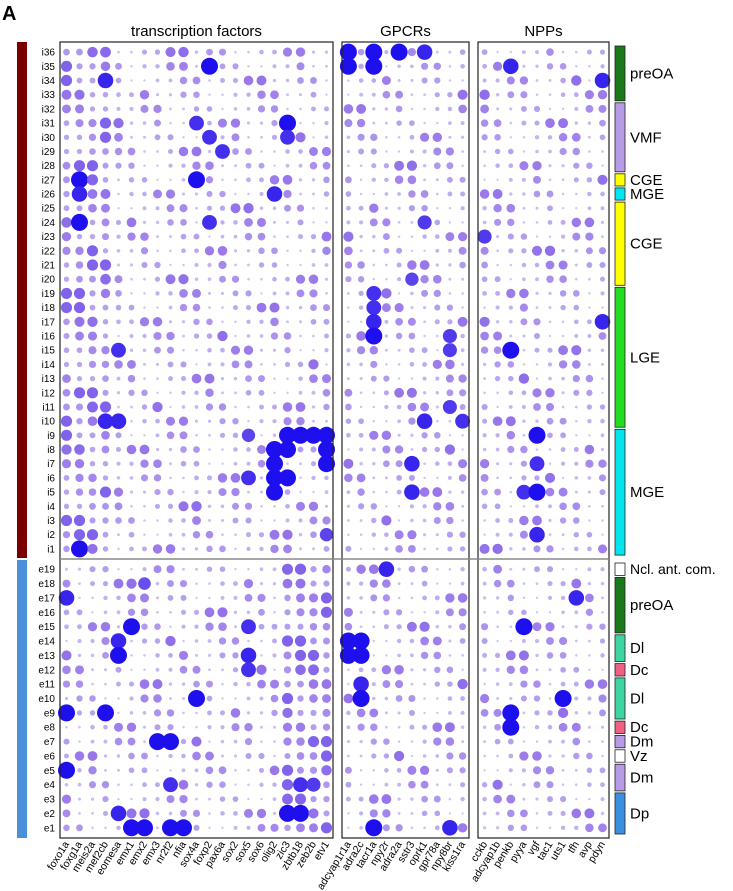 The width and height of the screenshot is (733, 891). Describe the element at coordinates (412, 520) in the screenshot. I see `dot-i3-sstr3` at that location.